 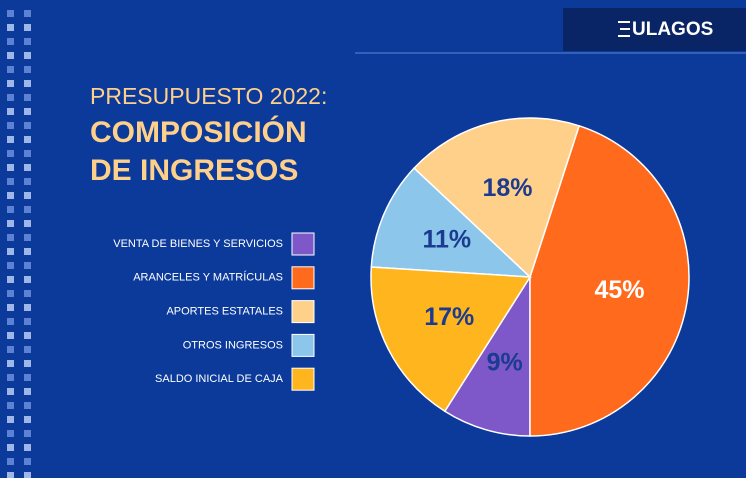 What do you see at coordinates (446, 240) in the screenshot?
I see `slice-label: 11%` at bounding box center [446, 240].